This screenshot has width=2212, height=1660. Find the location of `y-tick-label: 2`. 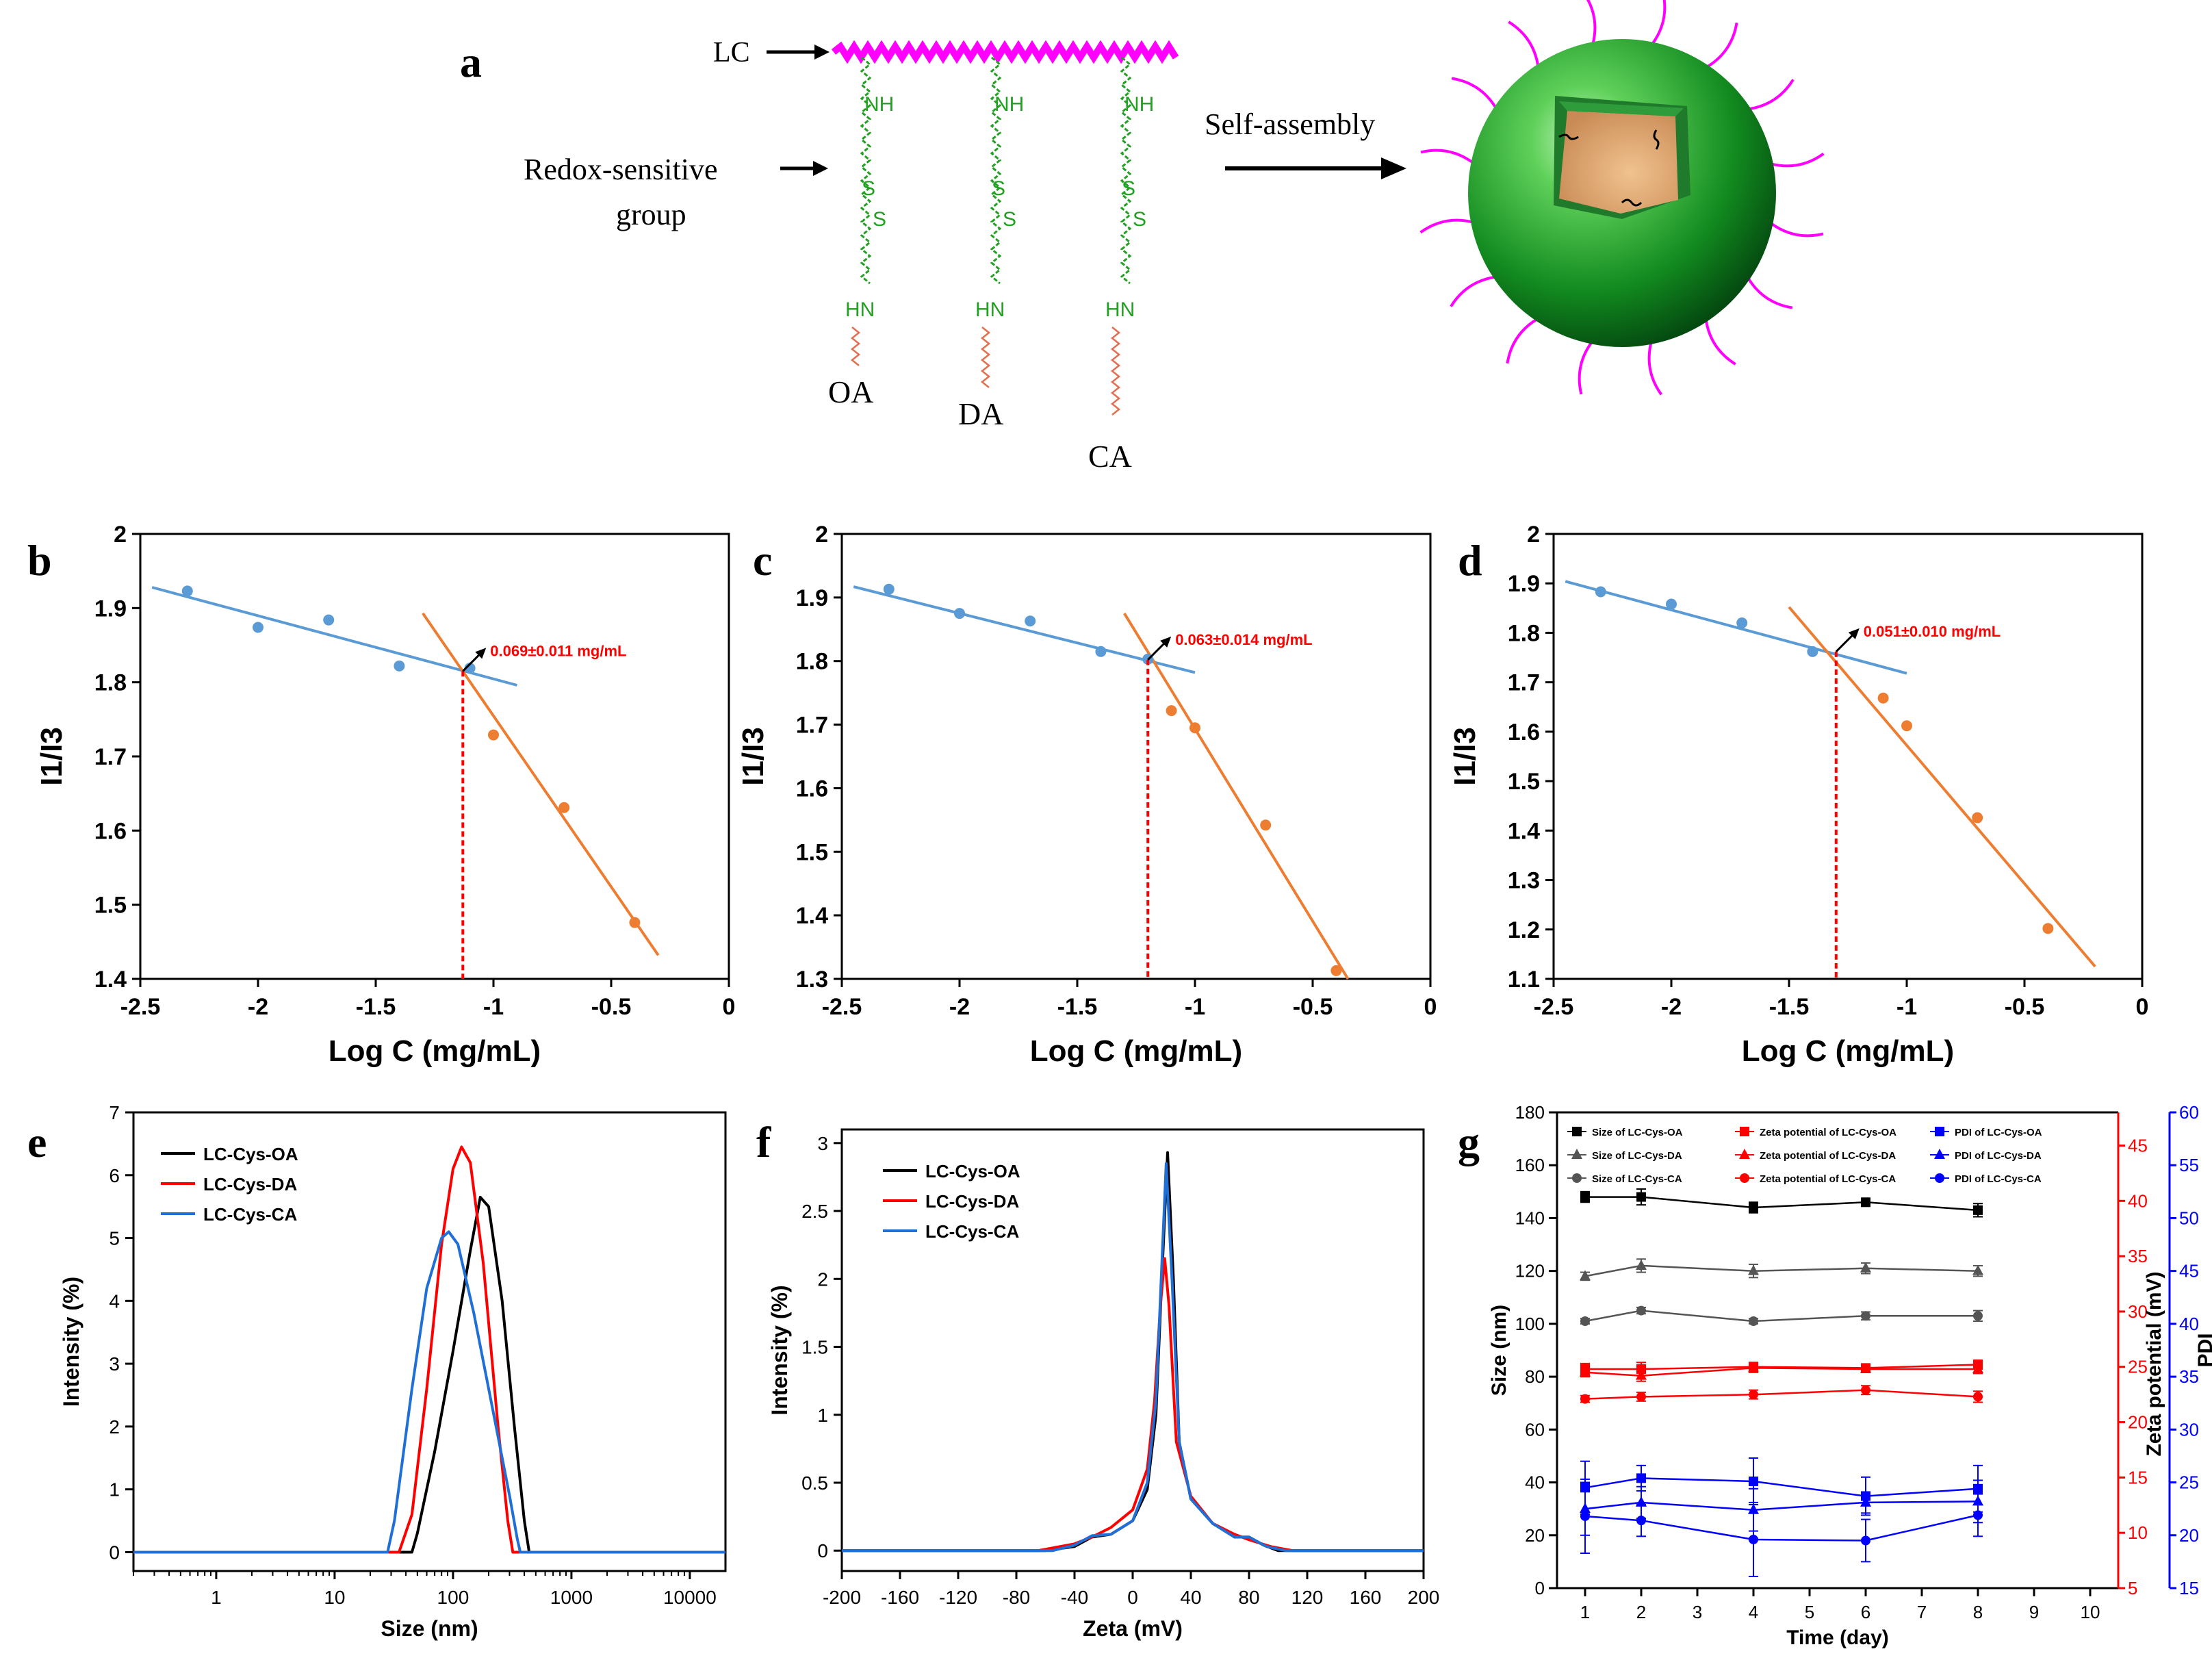

y-tick-label: 2 is located at coordinates (1534, 535).